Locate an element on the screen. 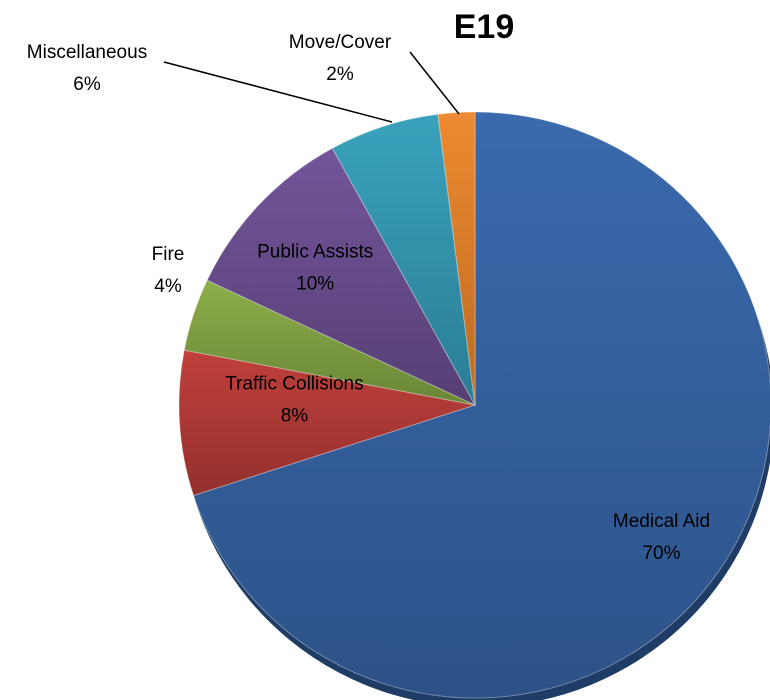 The image size is (770, 700). slice-percent: 2% is located at coordinates (340, 74).